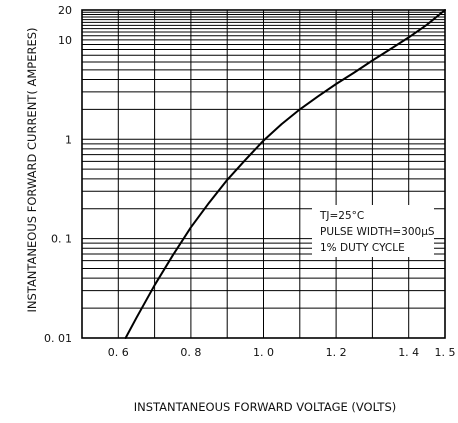 Image resolution: width=458 pixels, height=423 pixels. What do you see at coordinates (58, 338) in the screenshot?
I see `y-tick-label: 0. 01` at bounding box center [58, 338].